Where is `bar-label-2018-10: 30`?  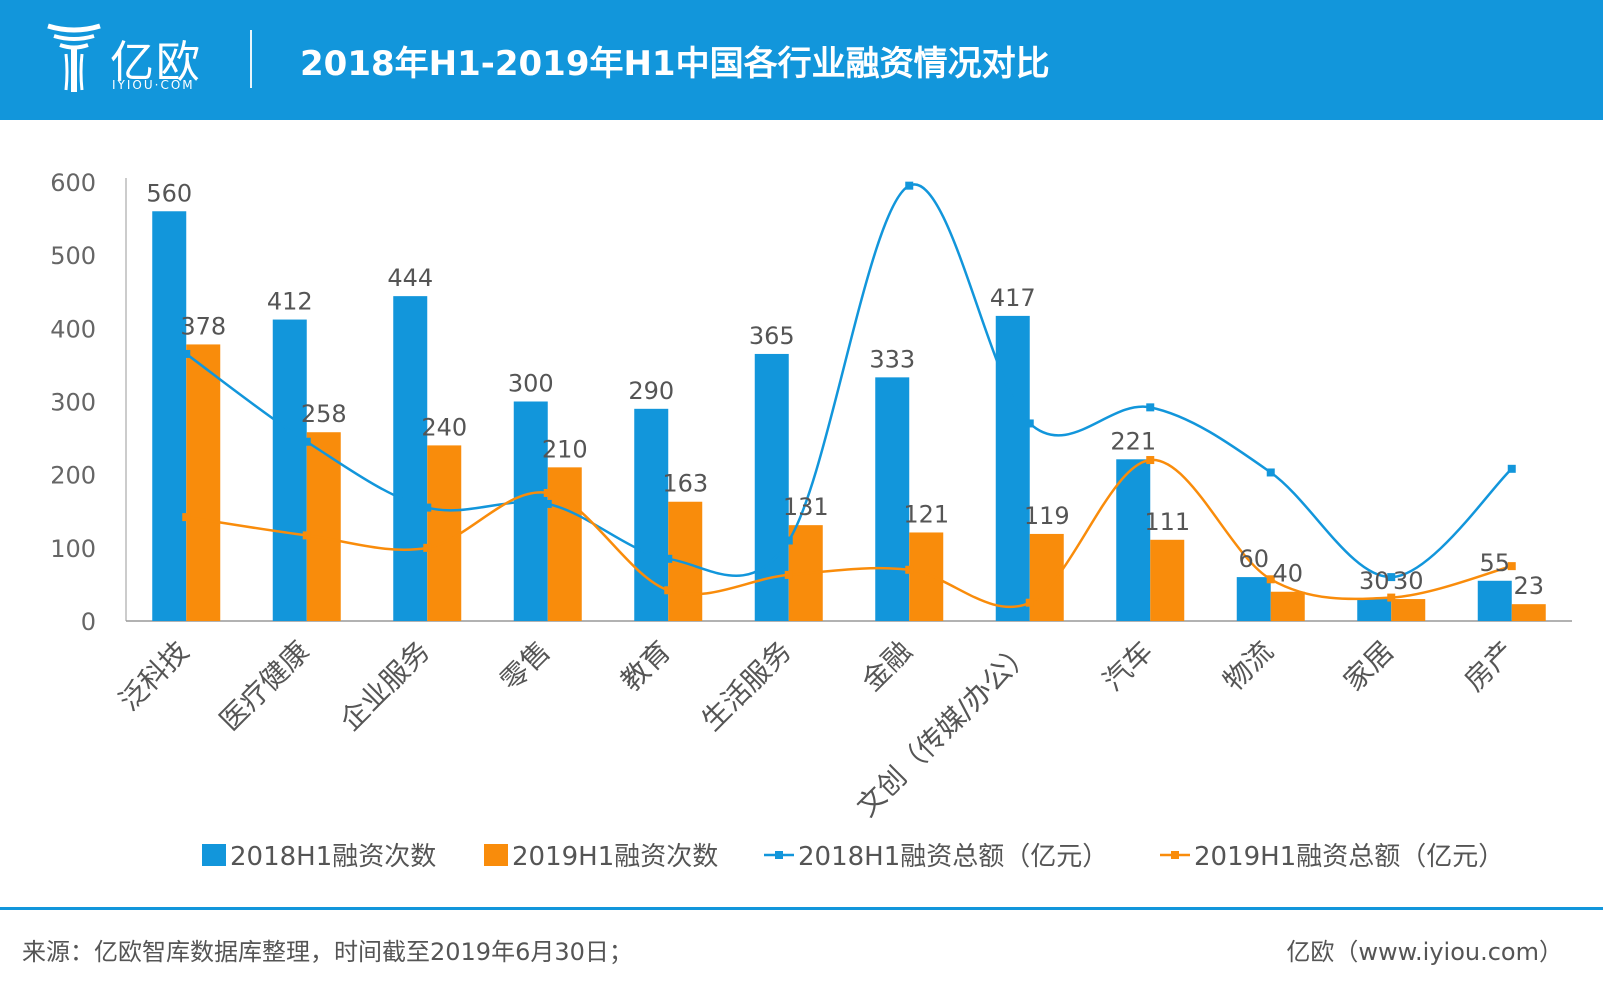
bar-label-2018-10: 30 is located at coordinates (1374, 581).